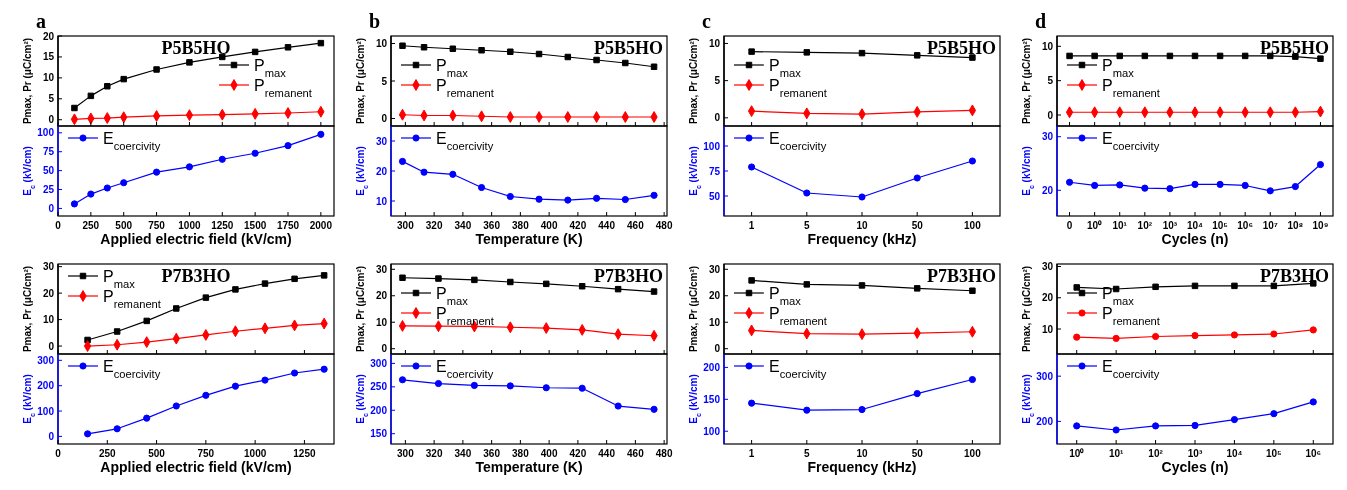 This screenshot has width=1347, height=490. I want to click on x-tick-label: 10⁴, so click(1234, 453).